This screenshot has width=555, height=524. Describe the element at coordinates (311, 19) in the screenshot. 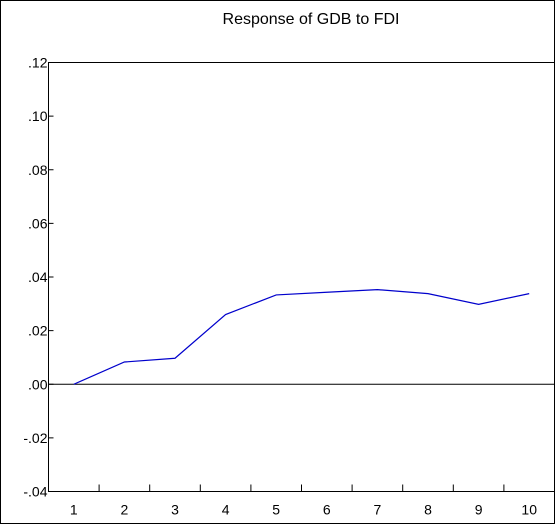

I see `chart-title: Response of GDB to FDI` at that location.